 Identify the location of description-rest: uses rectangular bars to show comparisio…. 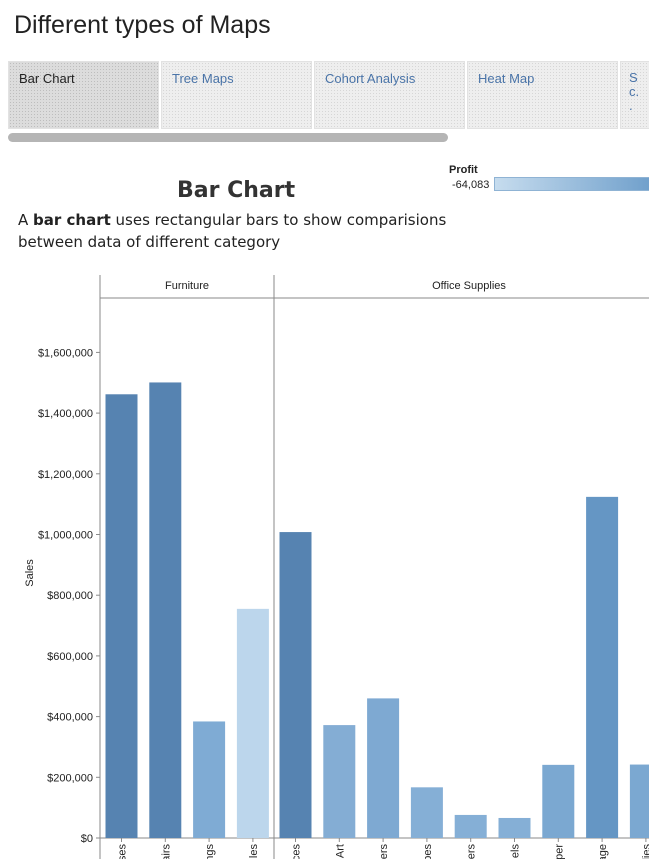
(232, 231).